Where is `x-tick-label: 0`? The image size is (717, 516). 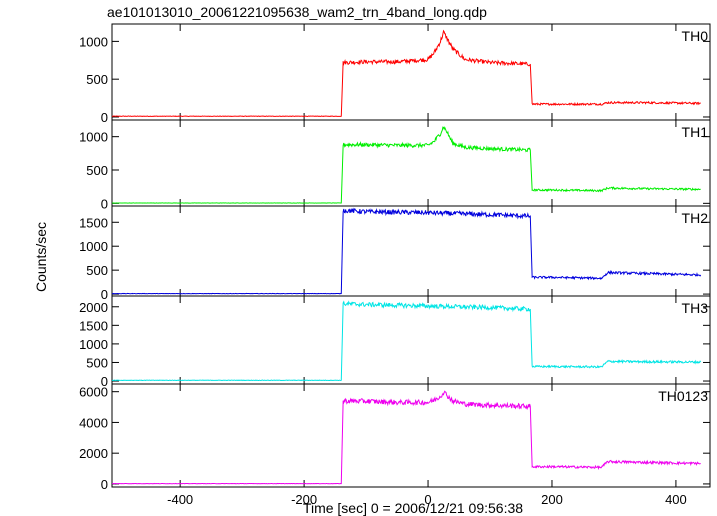
x-tick-label: 0 is located at coordinates (427, 499).